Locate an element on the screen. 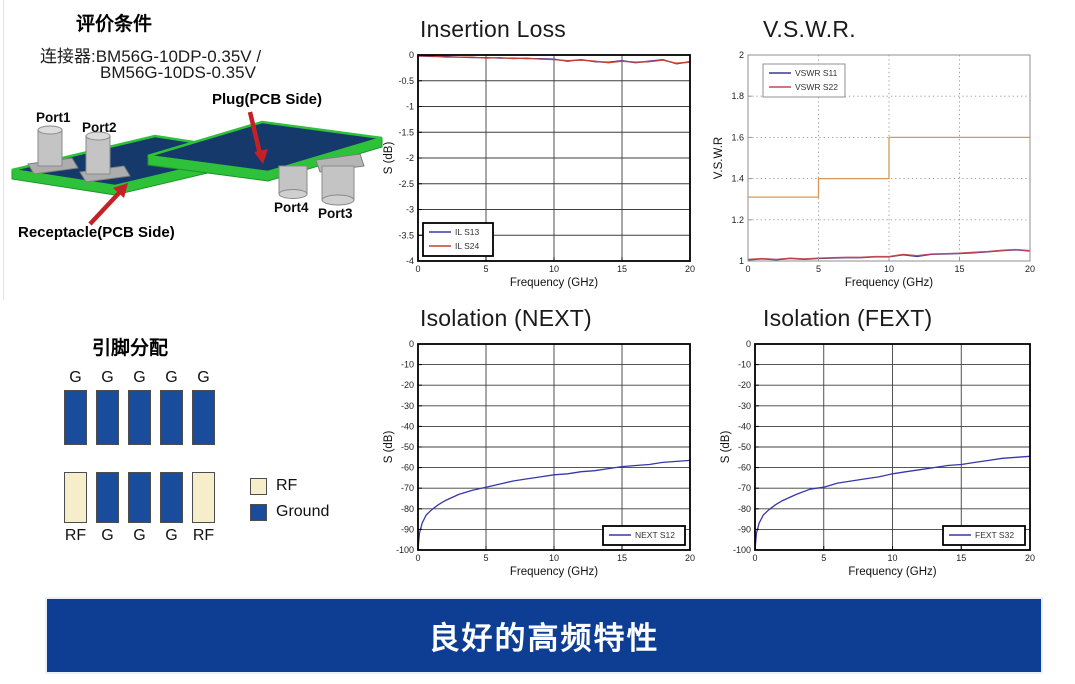  pin-bottom-row is located at coordinates (149, 497).